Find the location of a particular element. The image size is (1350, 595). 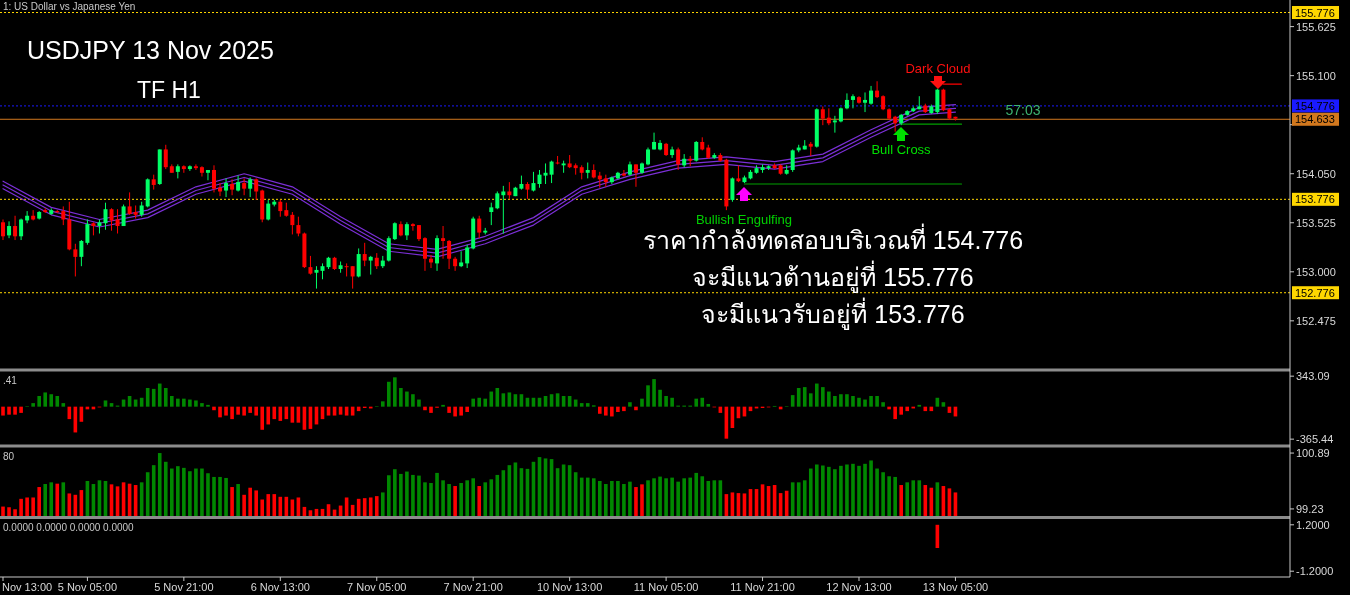

x-tick-label: 6 Nov 13:00 is located at coordinates (280, 587).